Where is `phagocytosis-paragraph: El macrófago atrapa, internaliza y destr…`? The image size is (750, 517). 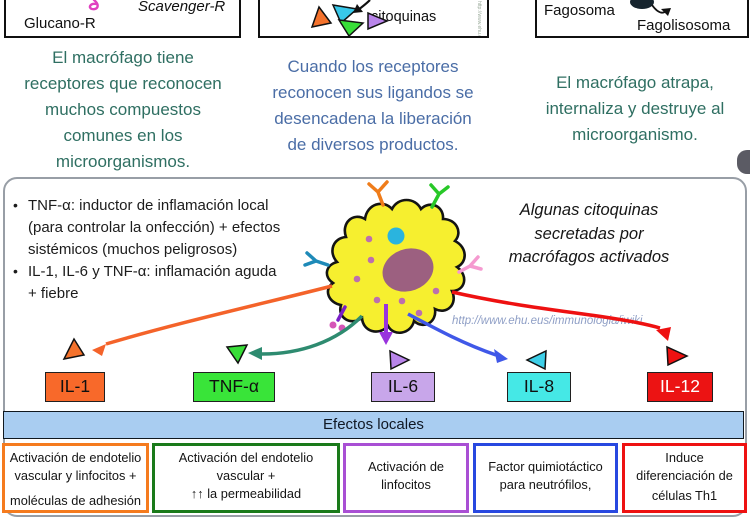 phagocytosis-paragraph: El macrófago atrapa, internaliza y destr… is located at coordinates (635, 109).